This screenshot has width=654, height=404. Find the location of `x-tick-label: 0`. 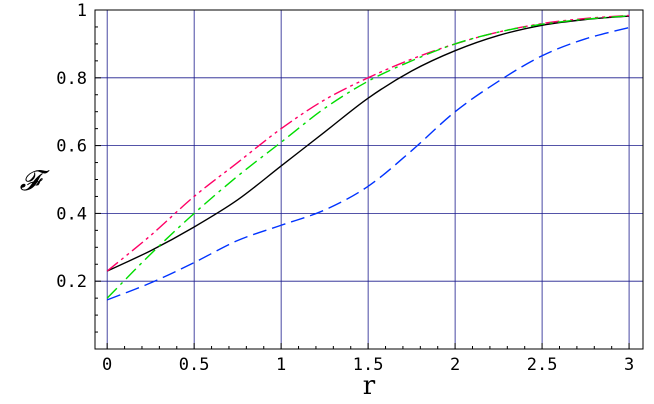

x-tick-label: 0 is located at coordinates (107, 365).